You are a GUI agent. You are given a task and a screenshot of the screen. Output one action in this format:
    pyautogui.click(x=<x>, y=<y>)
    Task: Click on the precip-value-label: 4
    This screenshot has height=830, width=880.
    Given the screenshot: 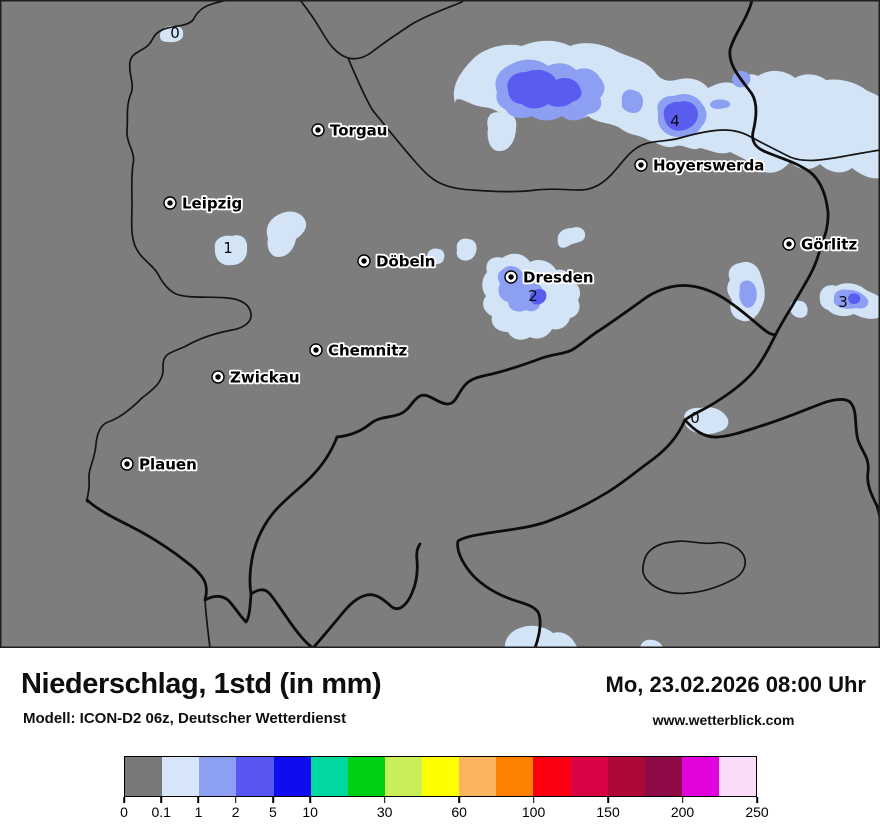 What is the action you would take?
    pyautogui.click(x=675, y=121)
    